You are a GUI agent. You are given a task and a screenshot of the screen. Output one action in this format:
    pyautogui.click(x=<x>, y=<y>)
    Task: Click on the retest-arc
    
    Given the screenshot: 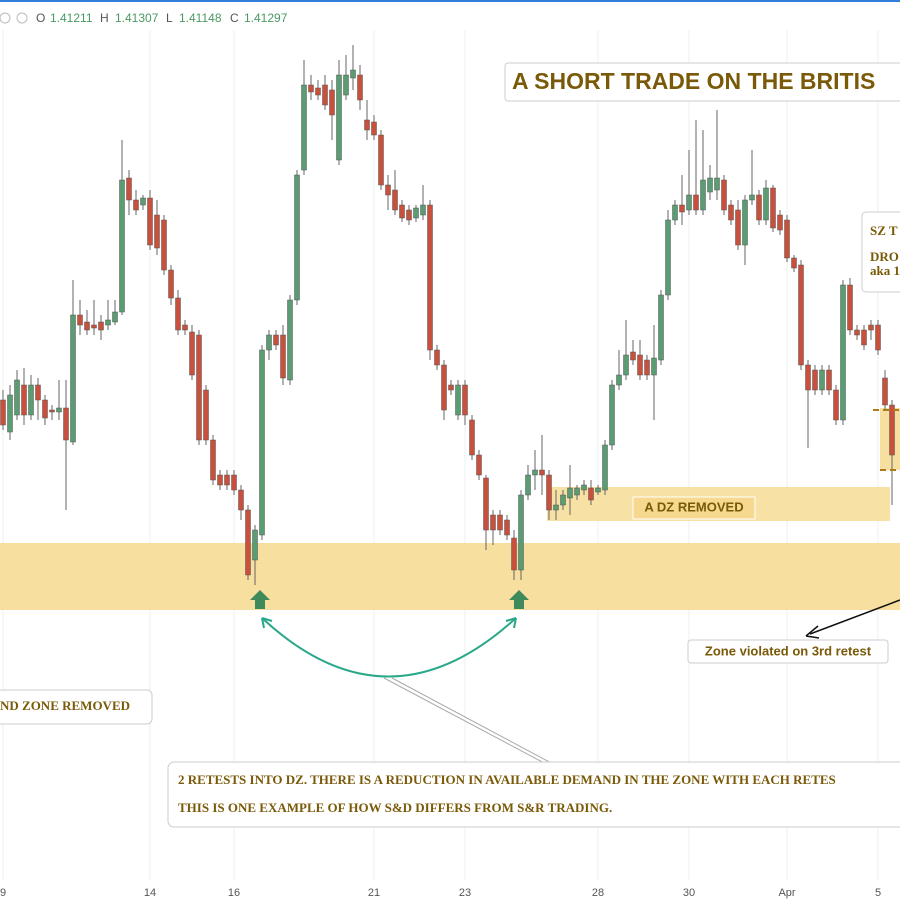 What is the action you would take?
    pyautogui.click(x=389, y=647)
    